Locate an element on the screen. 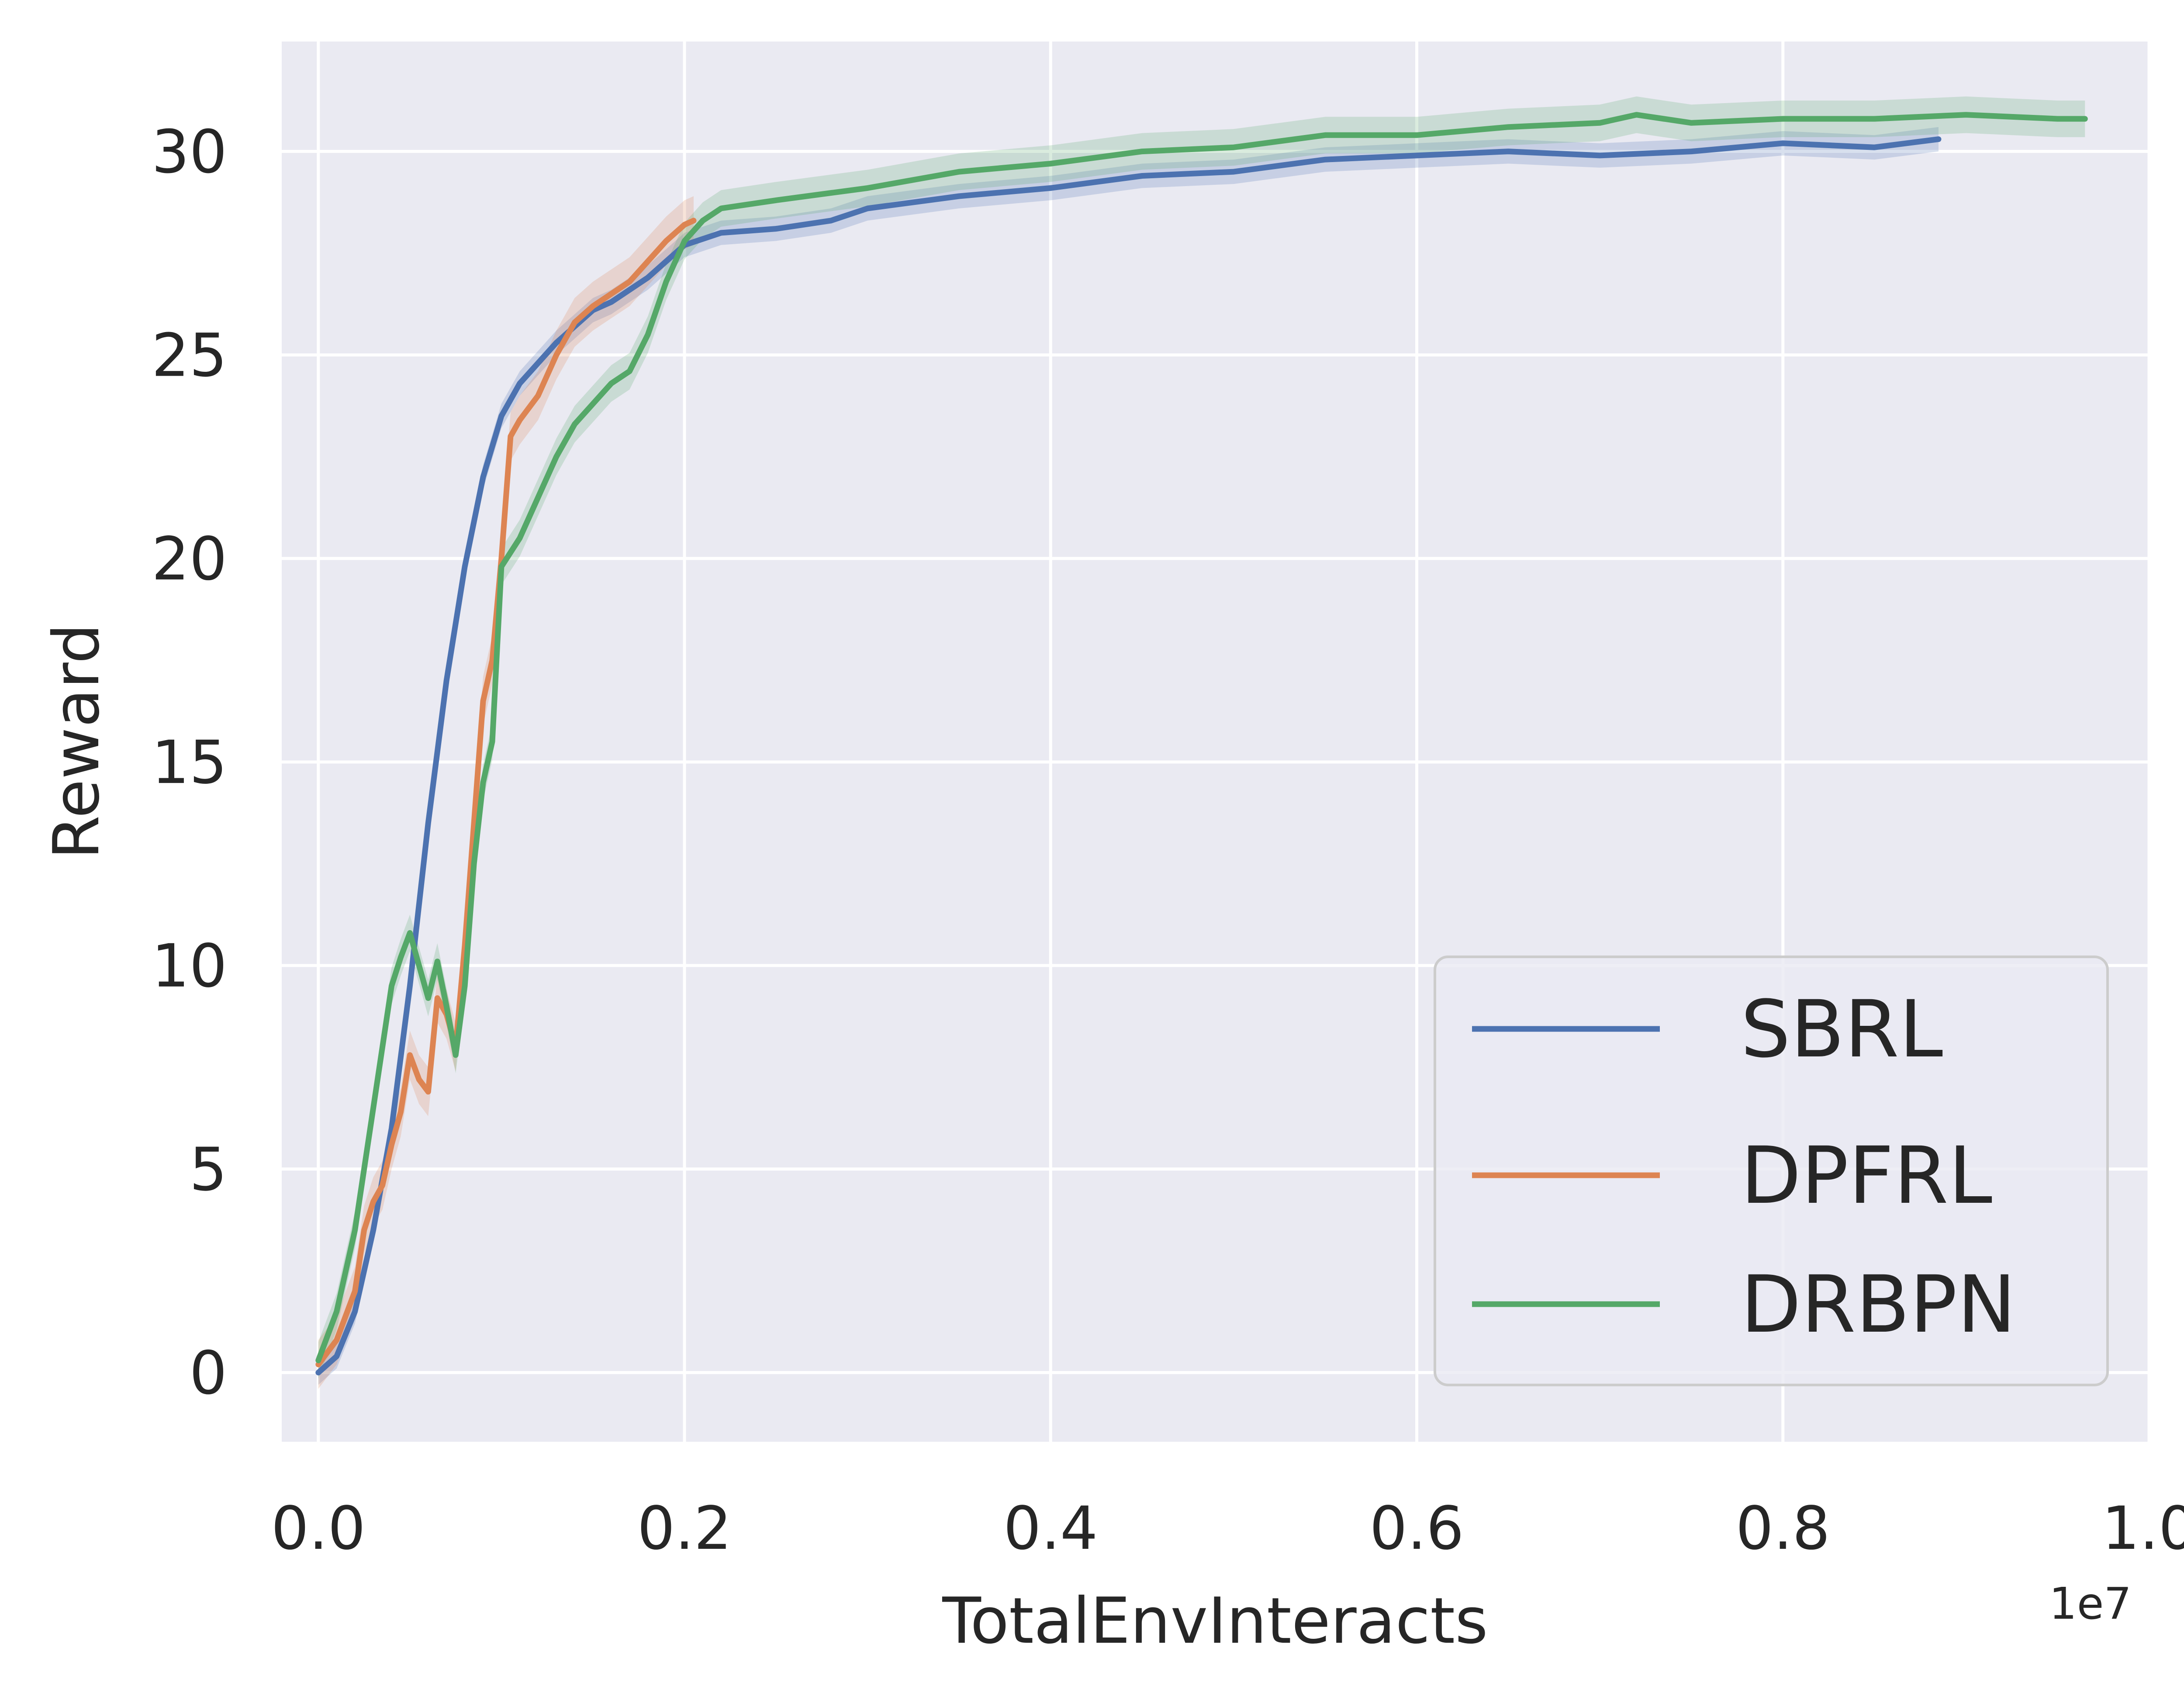 This screenshot has width=2184, height=1686. y-tick-label: 10 is located at coordinates (189, 966).